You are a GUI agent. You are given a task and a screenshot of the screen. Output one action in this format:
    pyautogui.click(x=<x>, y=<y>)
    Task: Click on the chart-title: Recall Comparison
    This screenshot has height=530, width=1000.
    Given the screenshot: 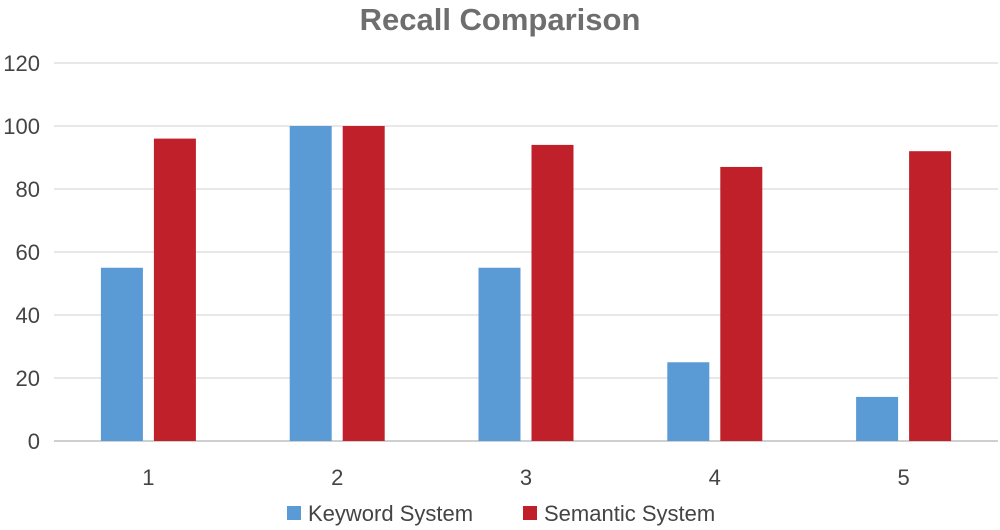 What is the action you would take?
    pyautogui.click(x=500, y=19)
    